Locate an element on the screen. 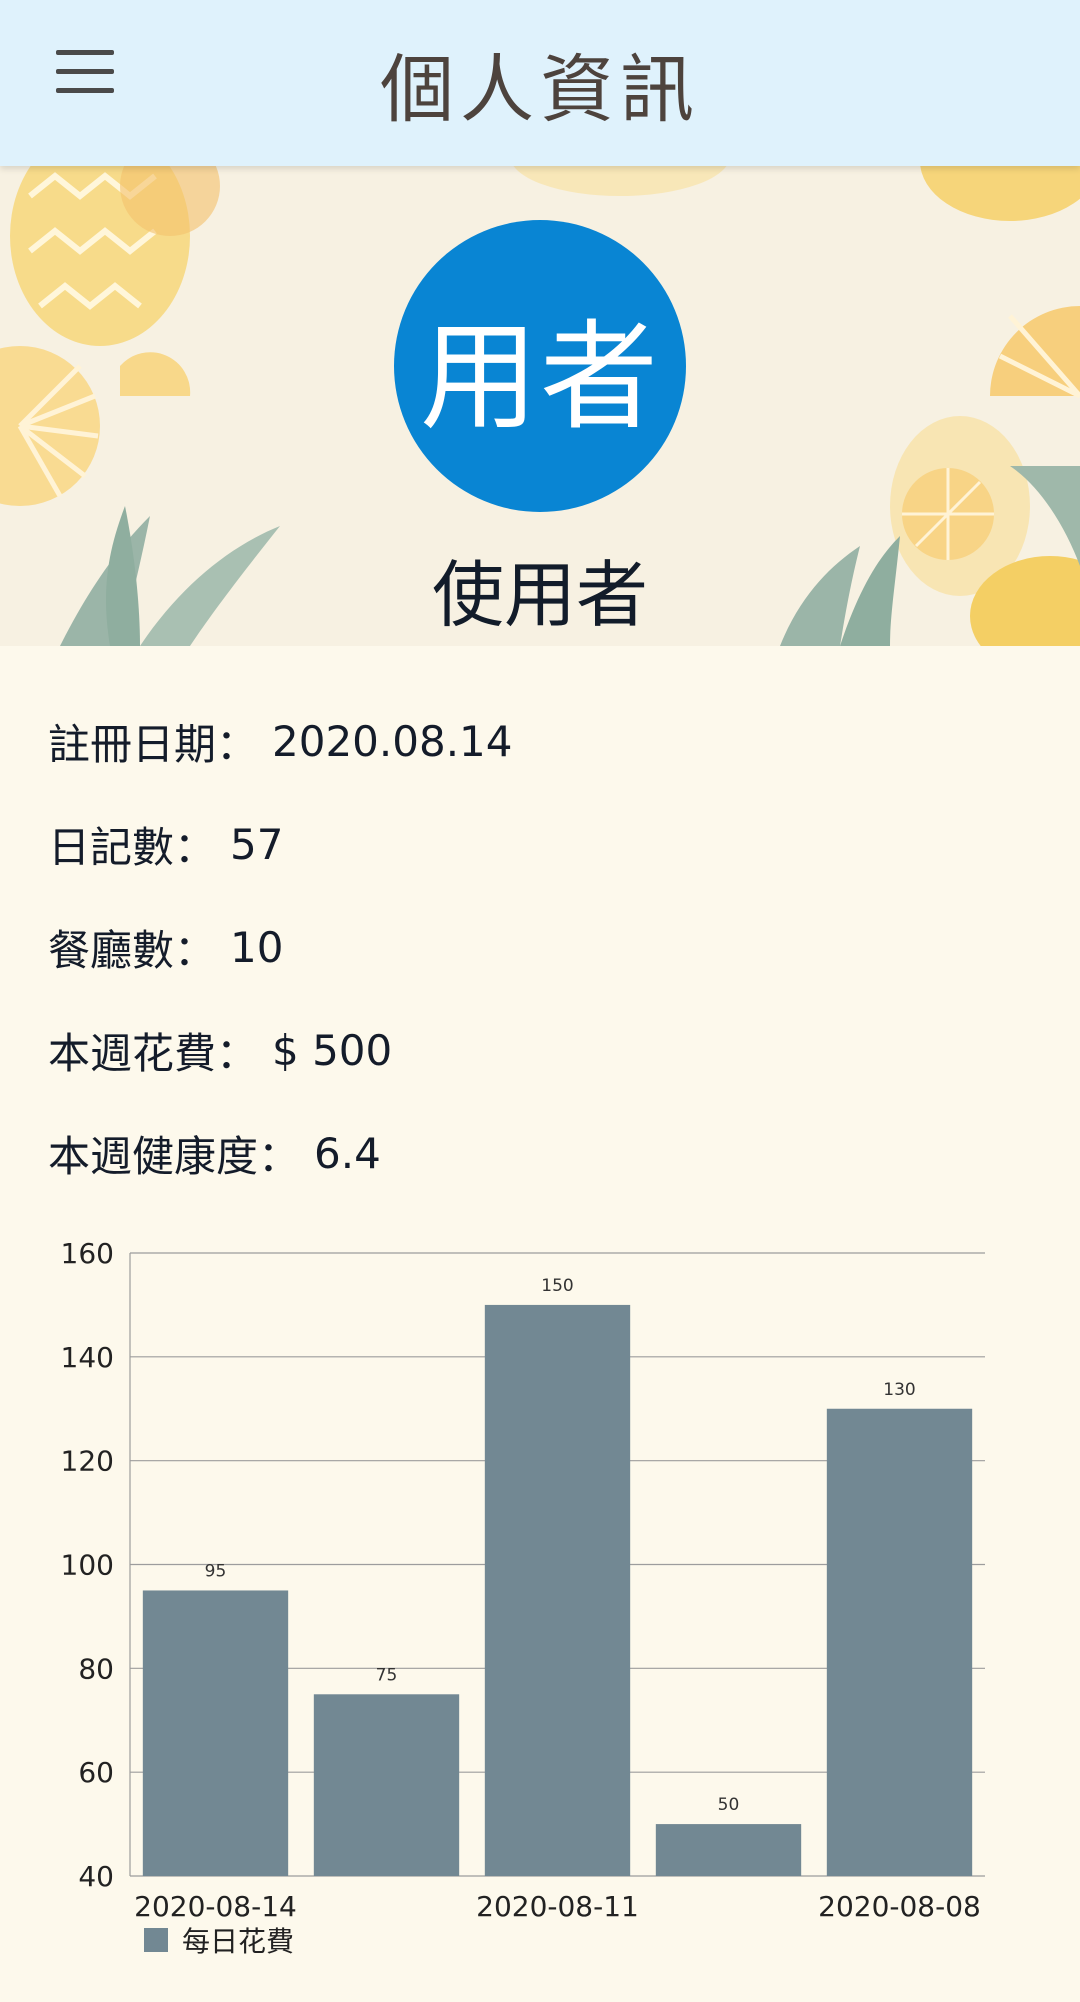 The height and width of the screenshot is (2002, 1080). y-tick-label: 60 is located at coordinates (96, 1772).